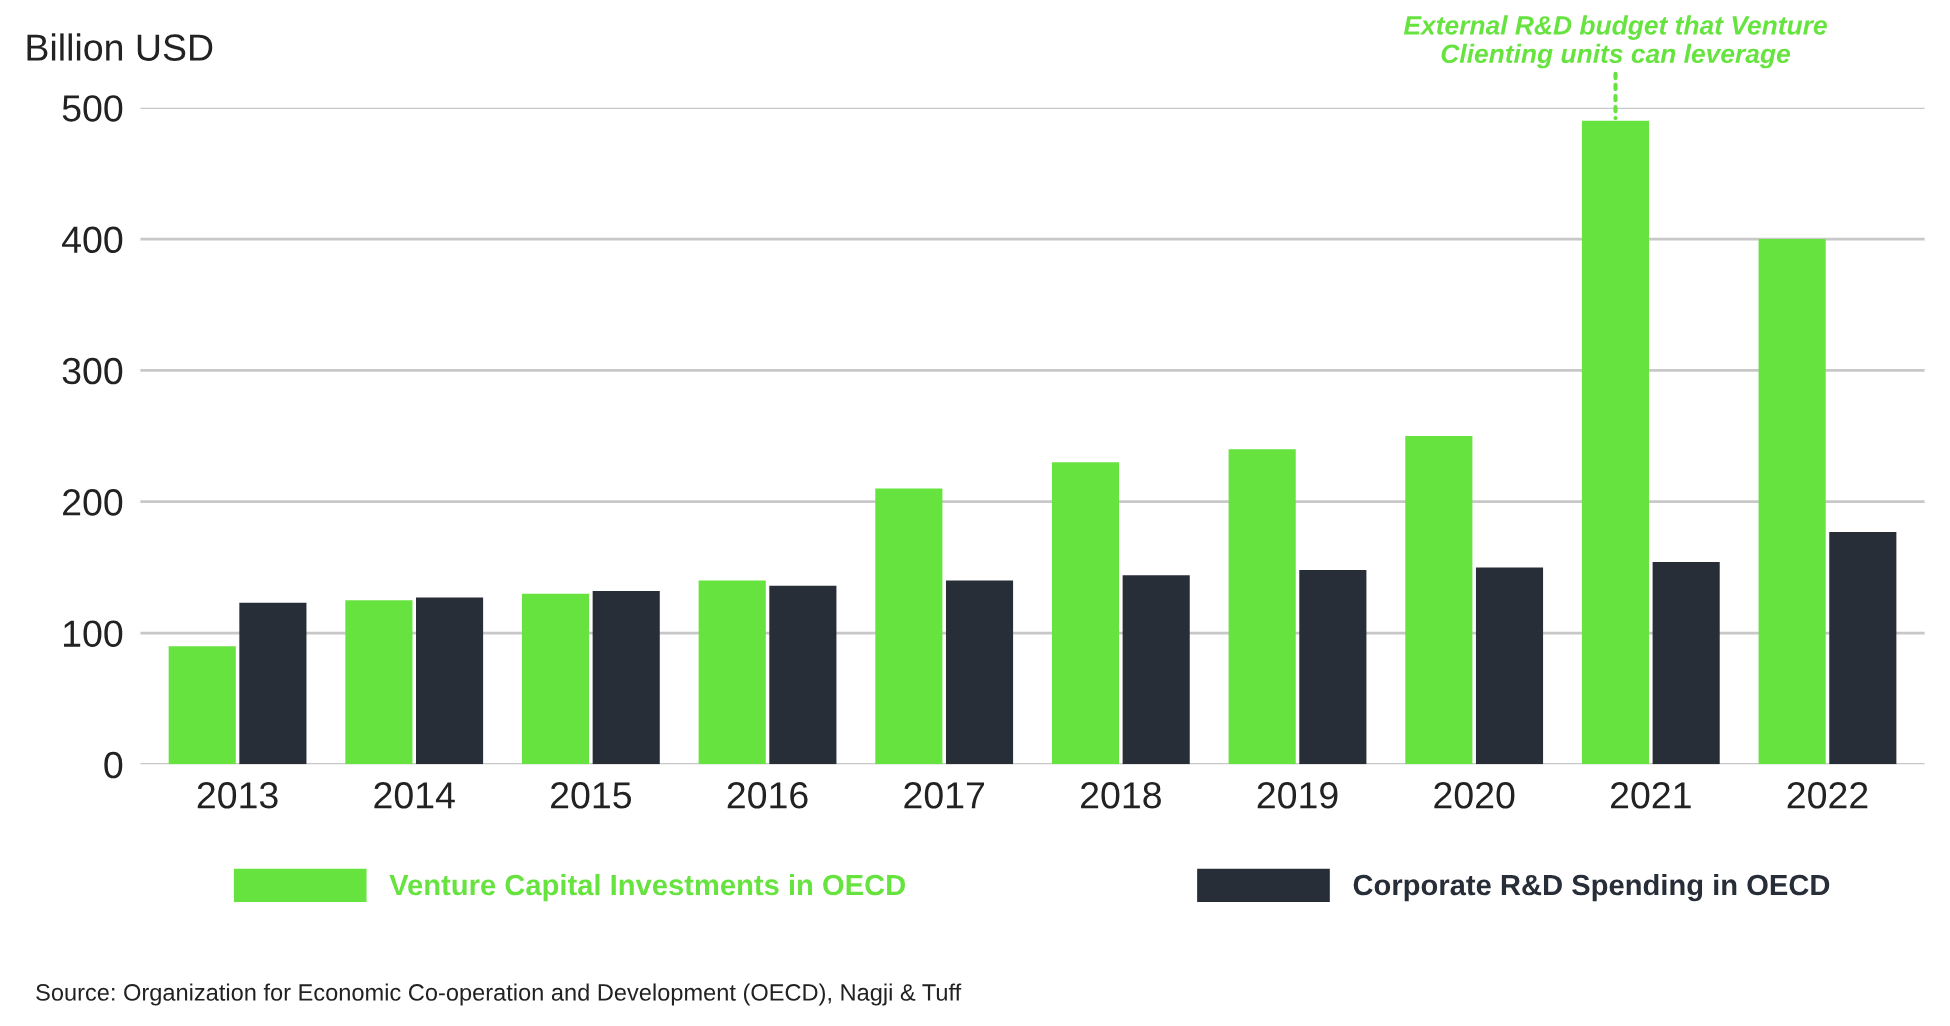 This screenshot has height=1026, width=1950. What do you see at coordinates (113, 765) in the screenshot?
I see `y-tick-label: 0` at bounding box center [113, 765].